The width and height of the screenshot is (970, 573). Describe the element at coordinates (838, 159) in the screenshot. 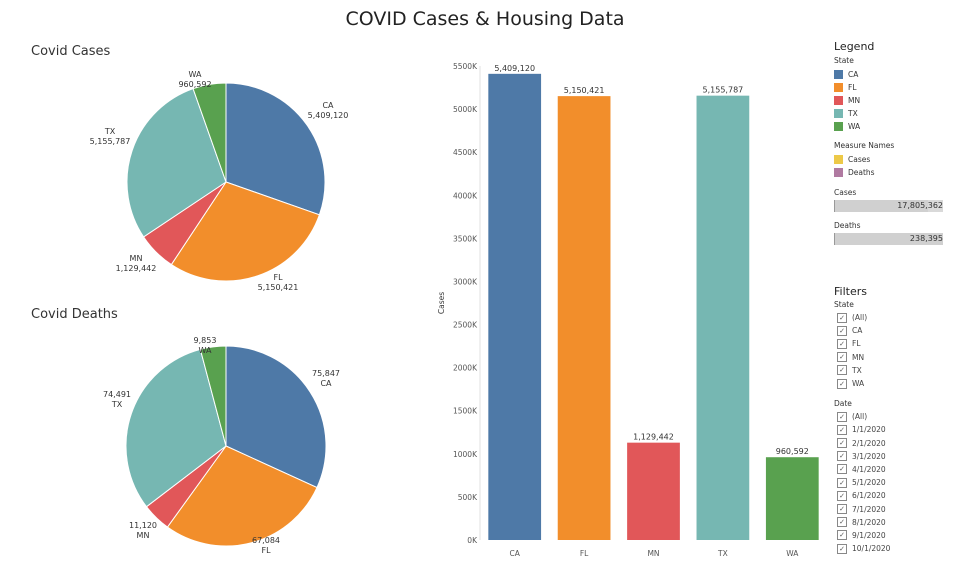

I see `legend-swatch` at that location.